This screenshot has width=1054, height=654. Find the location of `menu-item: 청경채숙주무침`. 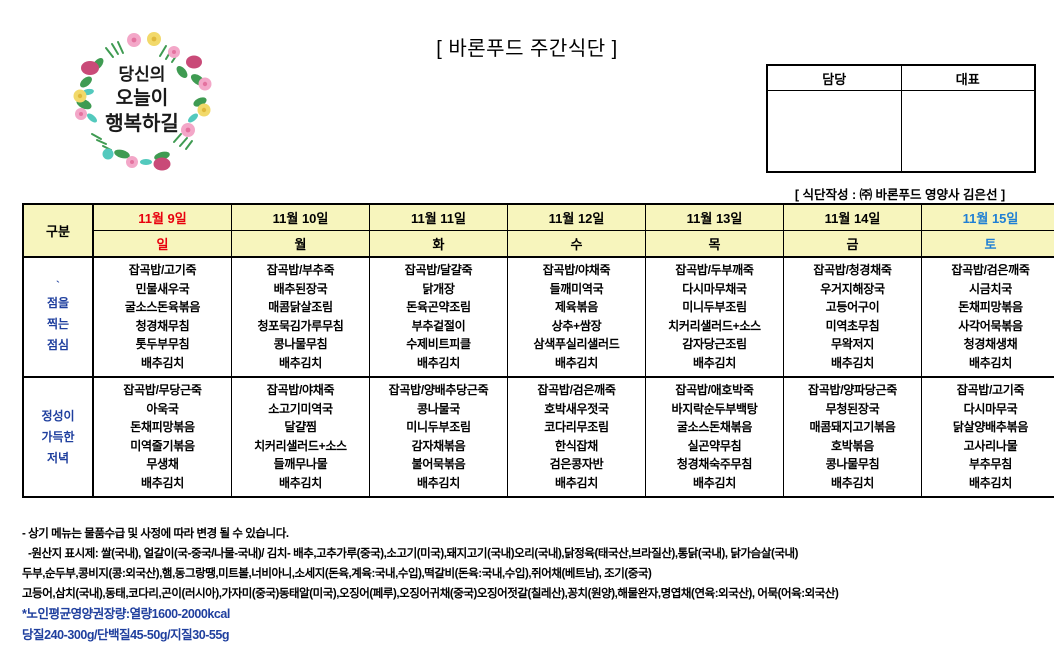

menu-item: 청경채숙주무침 is located at coordinates (714, 464).